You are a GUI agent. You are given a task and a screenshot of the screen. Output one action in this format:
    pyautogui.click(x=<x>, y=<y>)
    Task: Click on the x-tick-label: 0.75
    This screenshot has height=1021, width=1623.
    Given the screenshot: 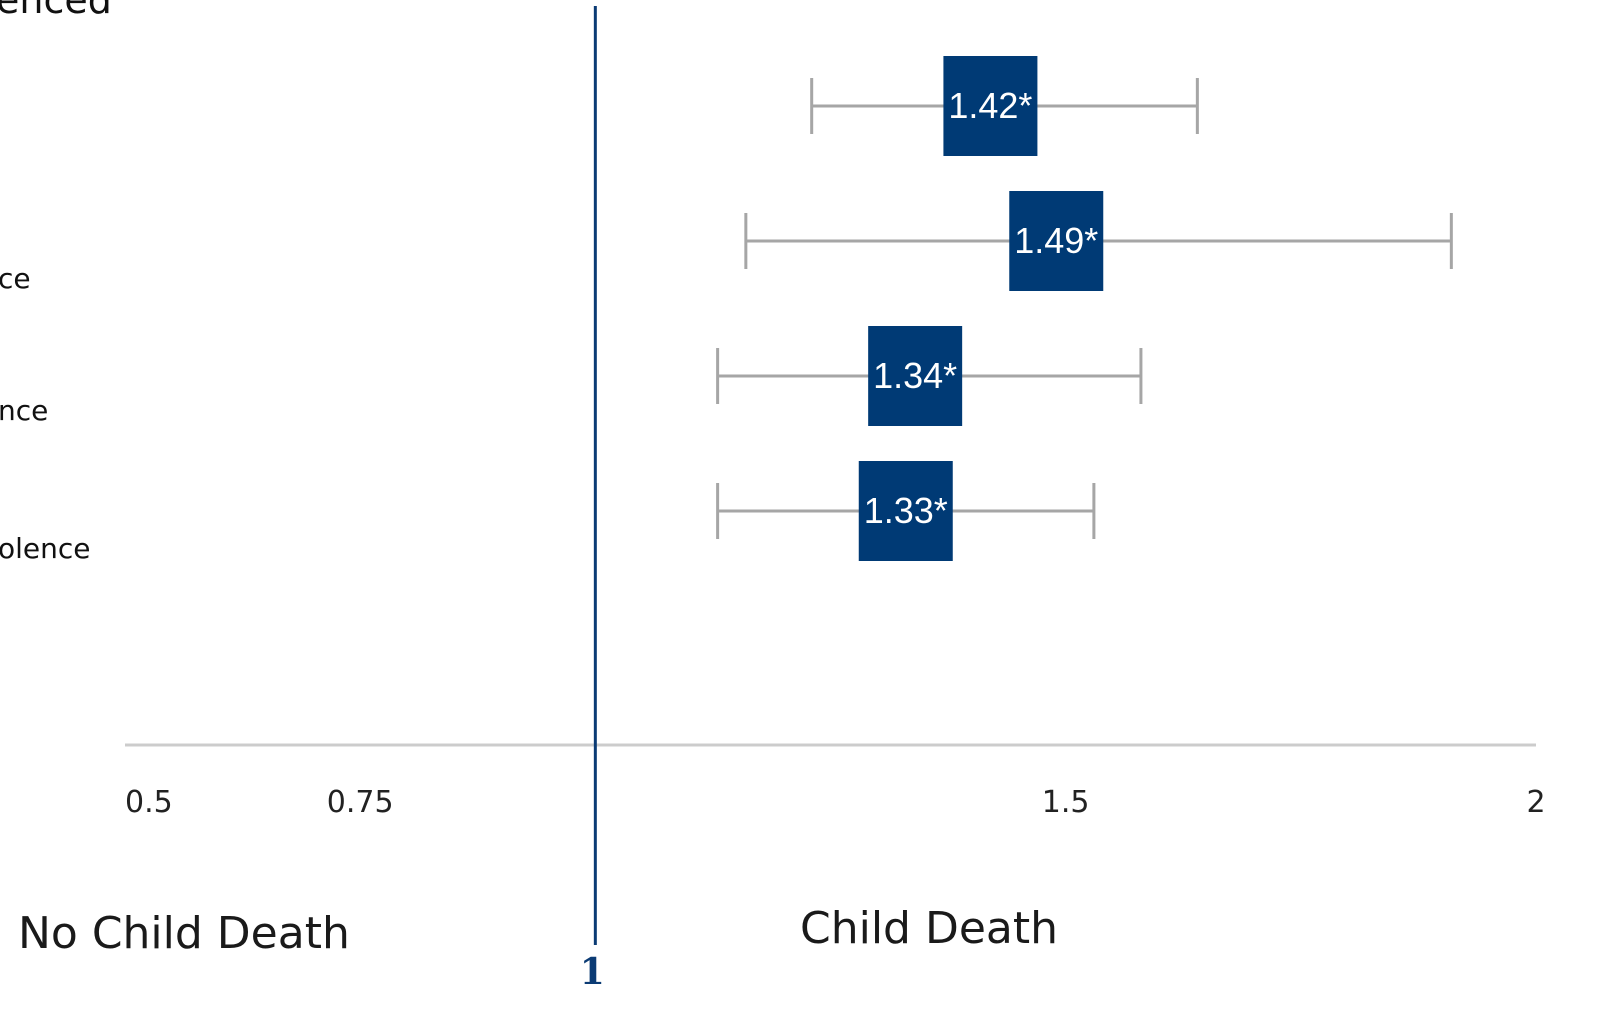 What is the action you would take?
    pyautogui.click(x=360, y=802)
    